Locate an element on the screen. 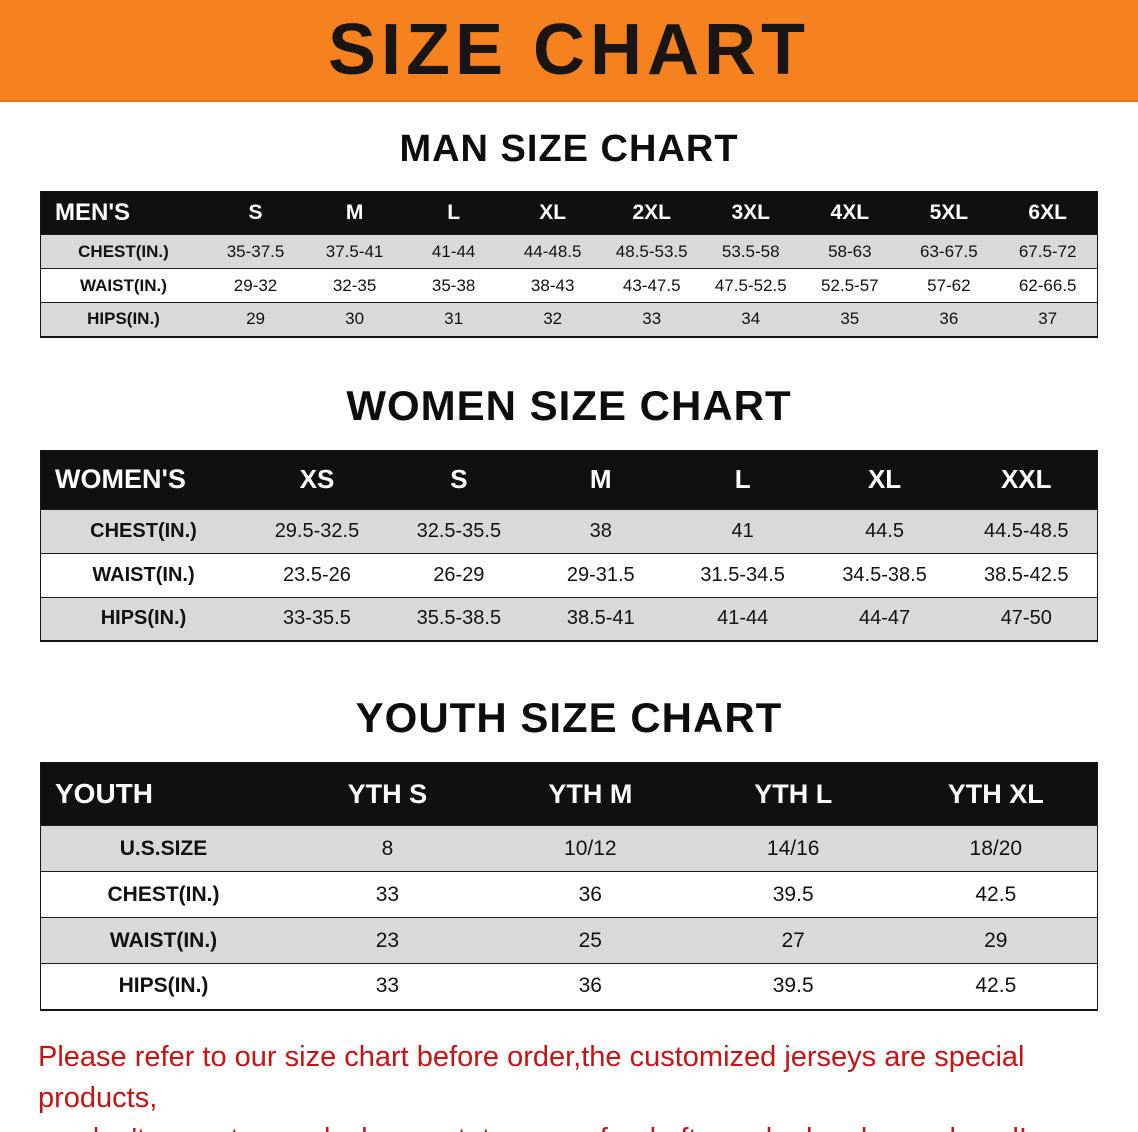 The height and width of the screenshot is (1132, 1138). table-header-row: WOMEN'S XS S M L XL XXL is located at coordinates (569, 479).